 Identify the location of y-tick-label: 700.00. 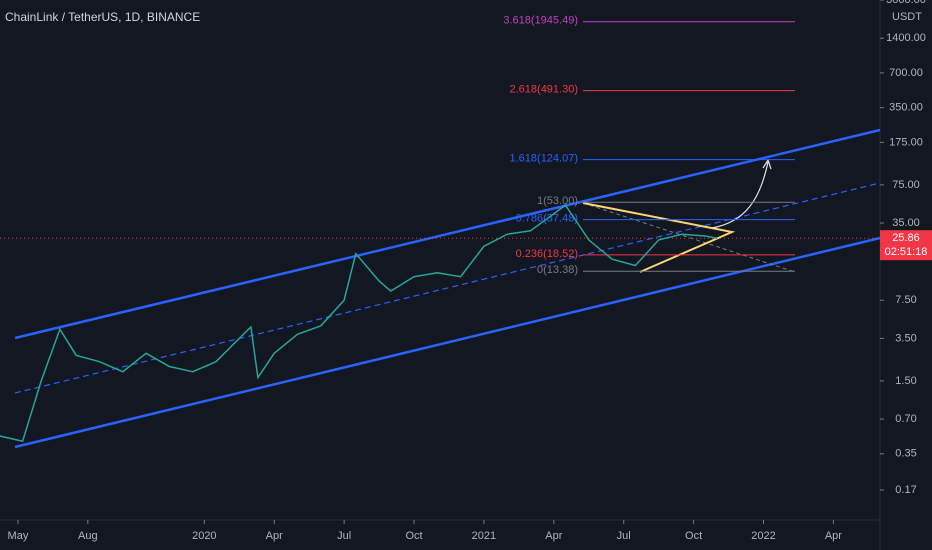
(906, 73).